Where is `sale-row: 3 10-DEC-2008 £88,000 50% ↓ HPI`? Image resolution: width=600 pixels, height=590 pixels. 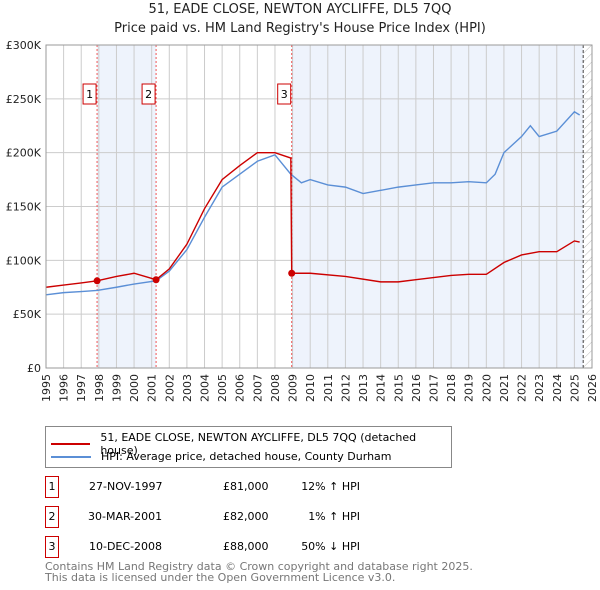 sale-row: 3 10-DEC-2008 £88,000 50% ↓ HPI is located at coordinates (245, 547).